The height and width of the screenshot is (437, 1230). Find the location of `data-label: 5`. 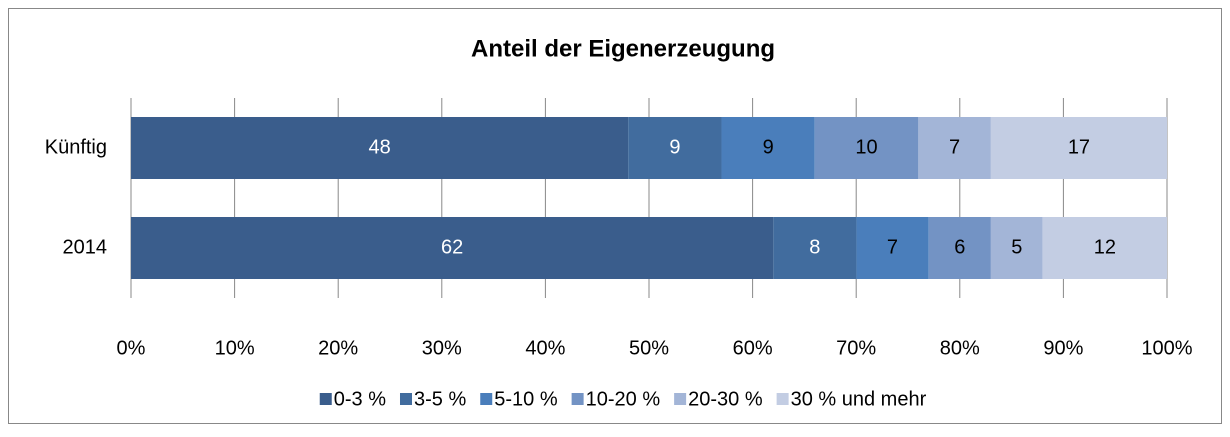

data-label: 5 is located at coordinates (1016, 247).